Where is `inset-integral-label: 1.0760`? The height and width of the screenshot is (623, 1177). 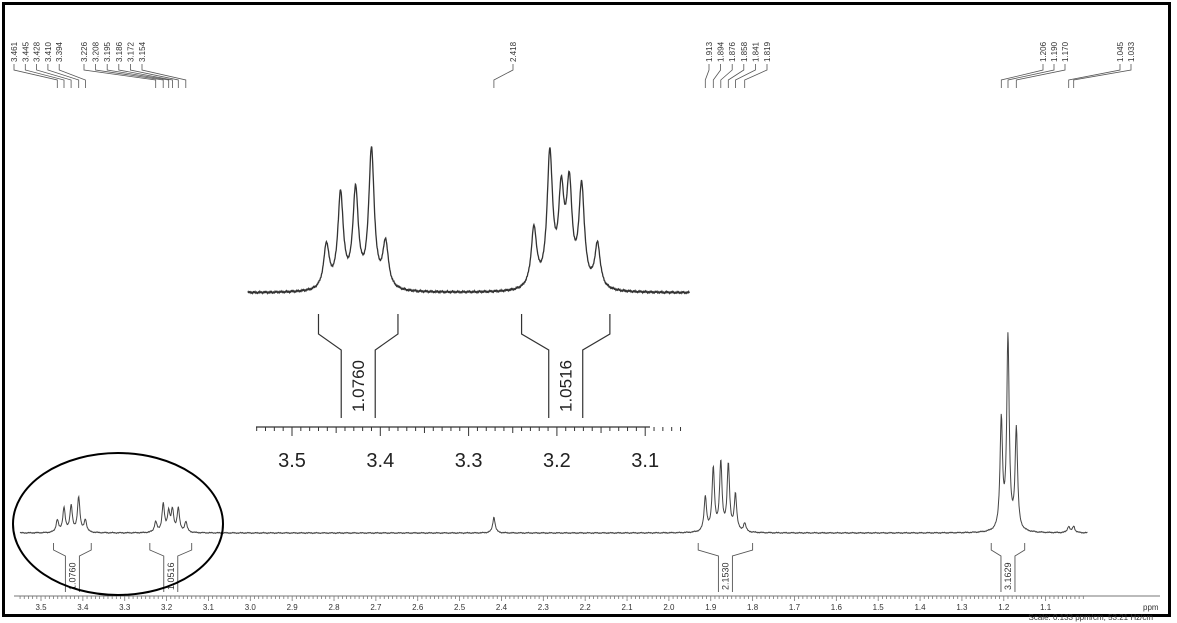 inset-integral-label: 1.0760 is located at coordinates (358, 386).